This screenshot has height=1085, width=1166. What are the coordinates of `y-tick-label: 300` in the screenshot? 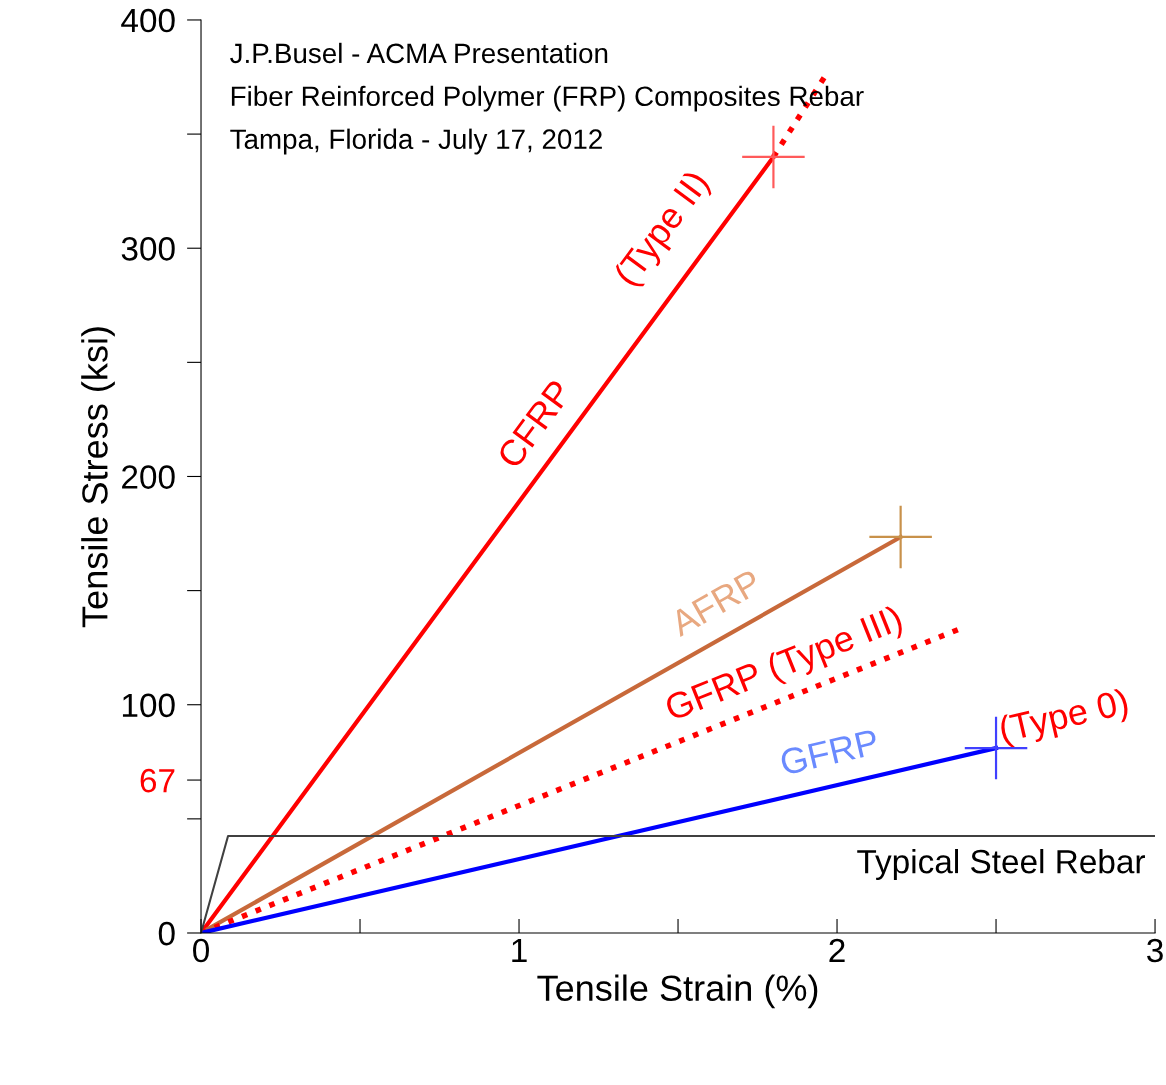 It's located at (148, 249).